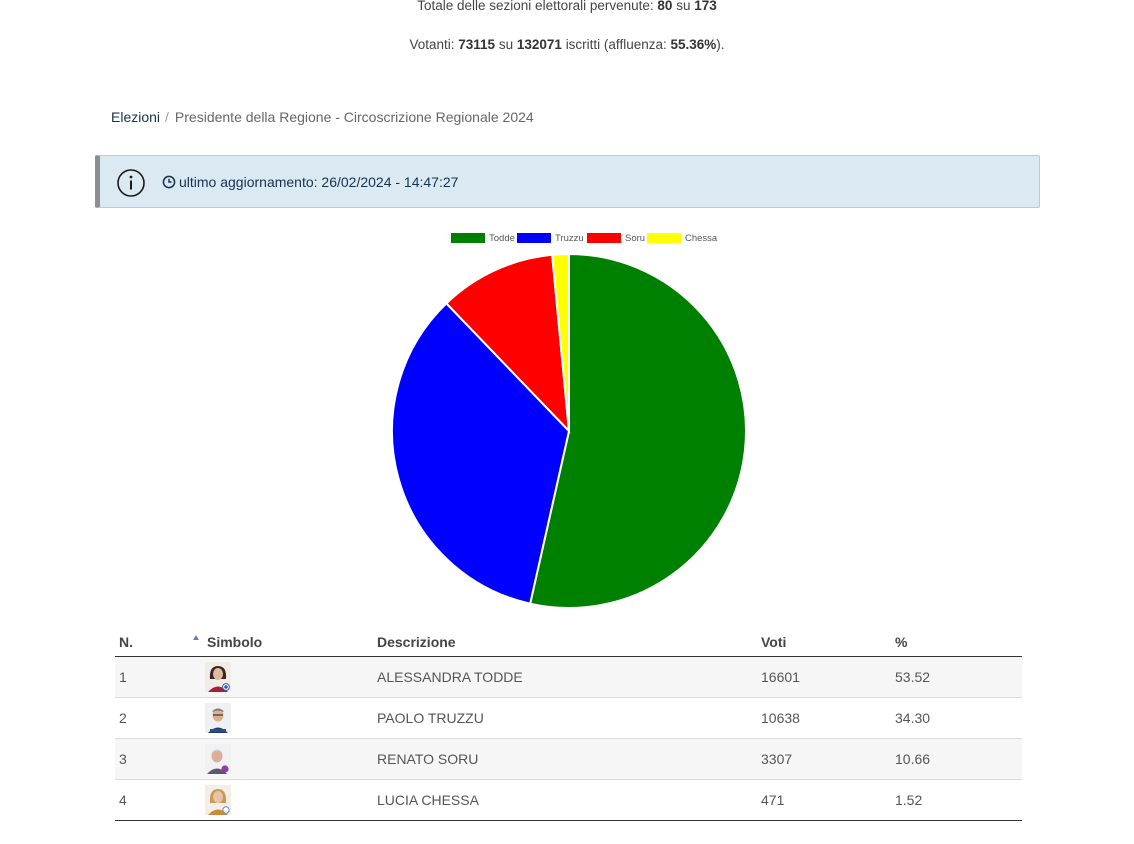  What do you see at coordinates (720, 44) in the screenshot?
I see `turnout-close: ).` at bounding box center [720, 44].